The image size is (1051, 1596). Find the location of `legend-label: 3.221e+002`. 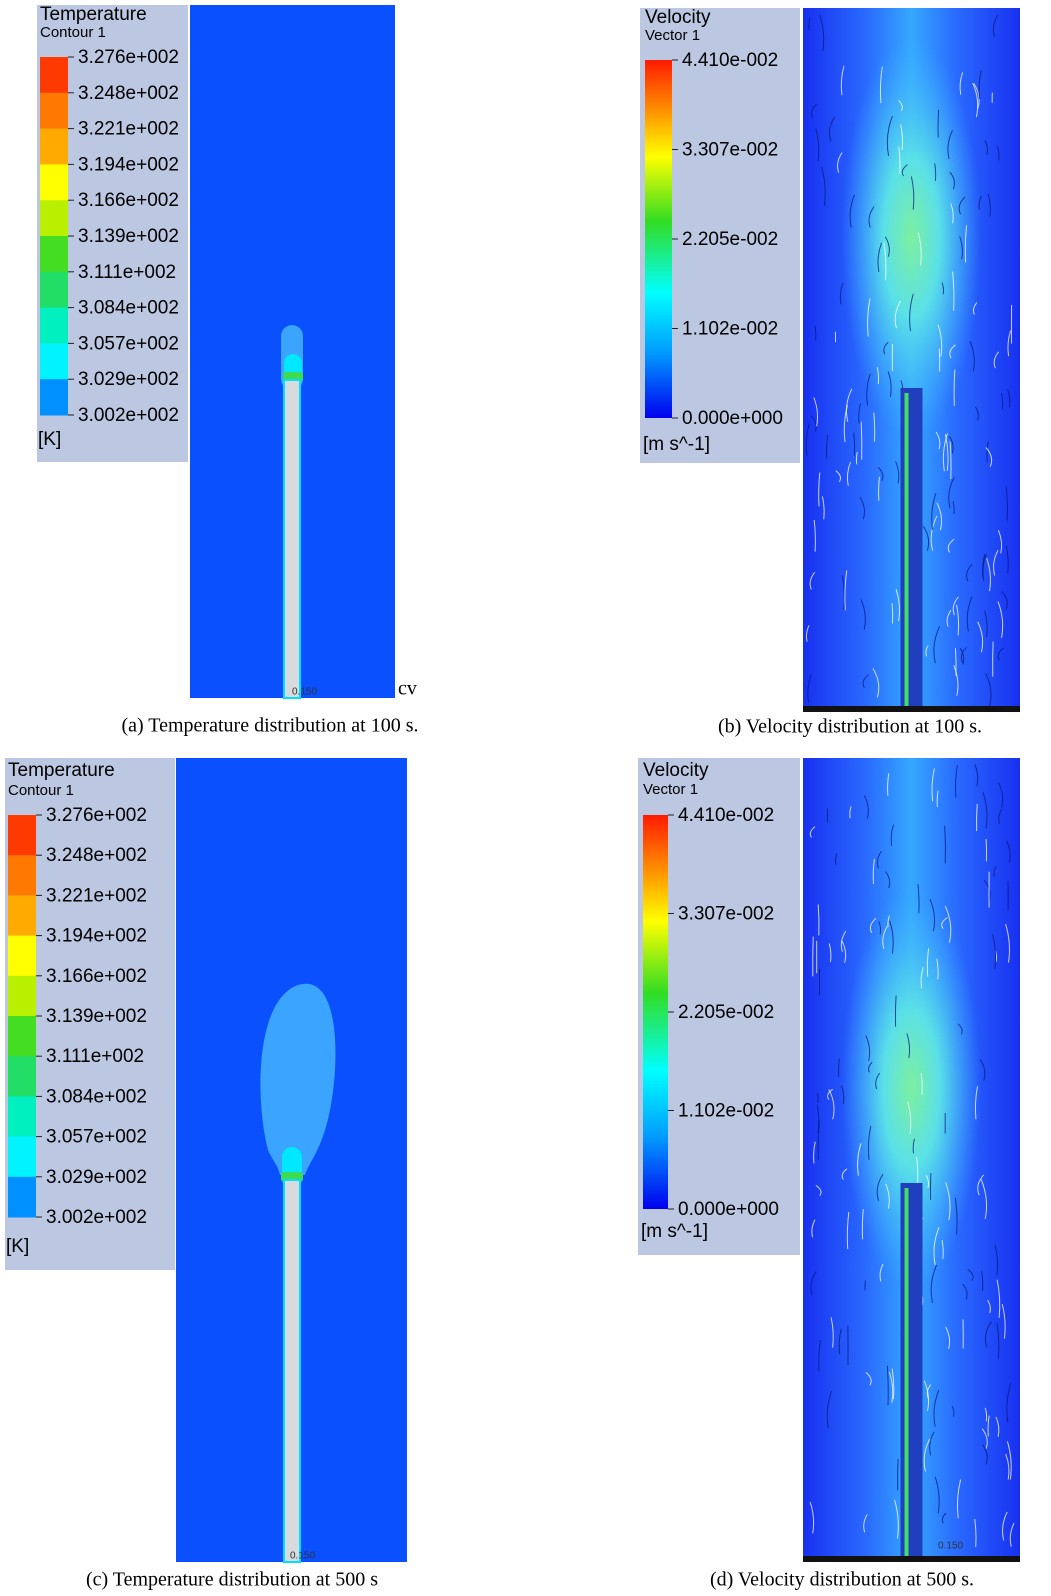

legend-label: 3.221e+002 is located at coordinates (96, 895).